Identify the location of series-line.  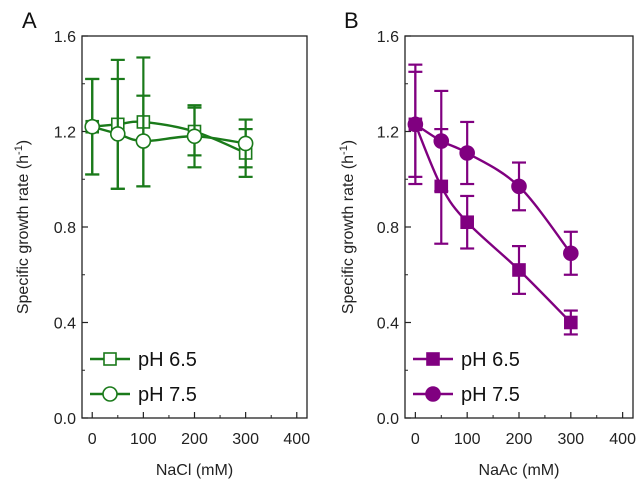
(493, 223).